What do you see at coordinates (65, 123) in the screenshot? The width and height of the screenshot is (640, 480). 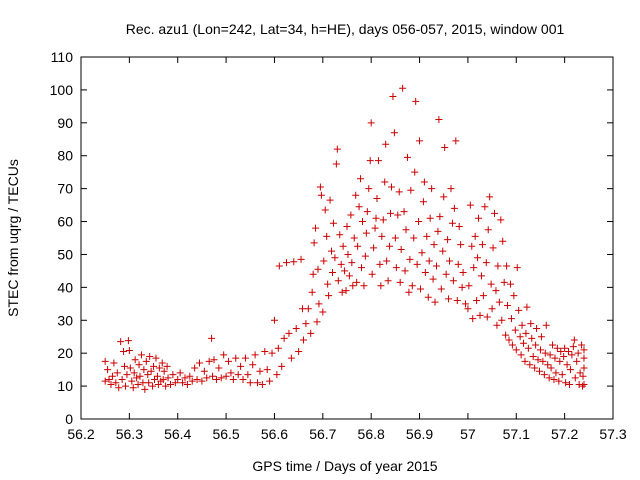 I see `y-tick-label: 90` at bounding box center [65, 123].